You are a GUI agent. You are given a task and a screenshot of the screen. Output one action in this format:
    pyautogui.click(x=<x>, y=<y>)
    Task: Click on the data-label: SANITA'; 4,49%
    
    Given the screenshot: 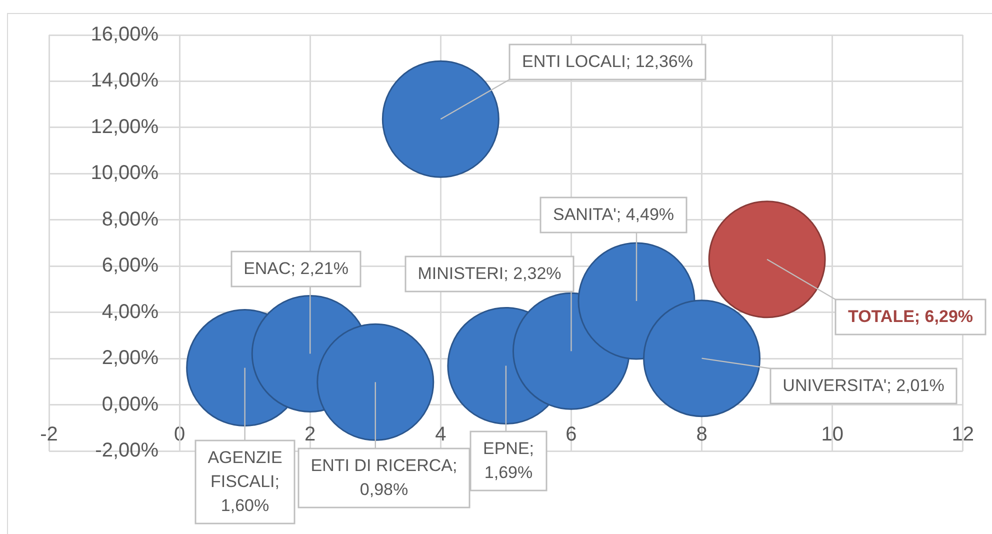 What is the action you would take?
    pyautogui.click(x=613, y=214)
    